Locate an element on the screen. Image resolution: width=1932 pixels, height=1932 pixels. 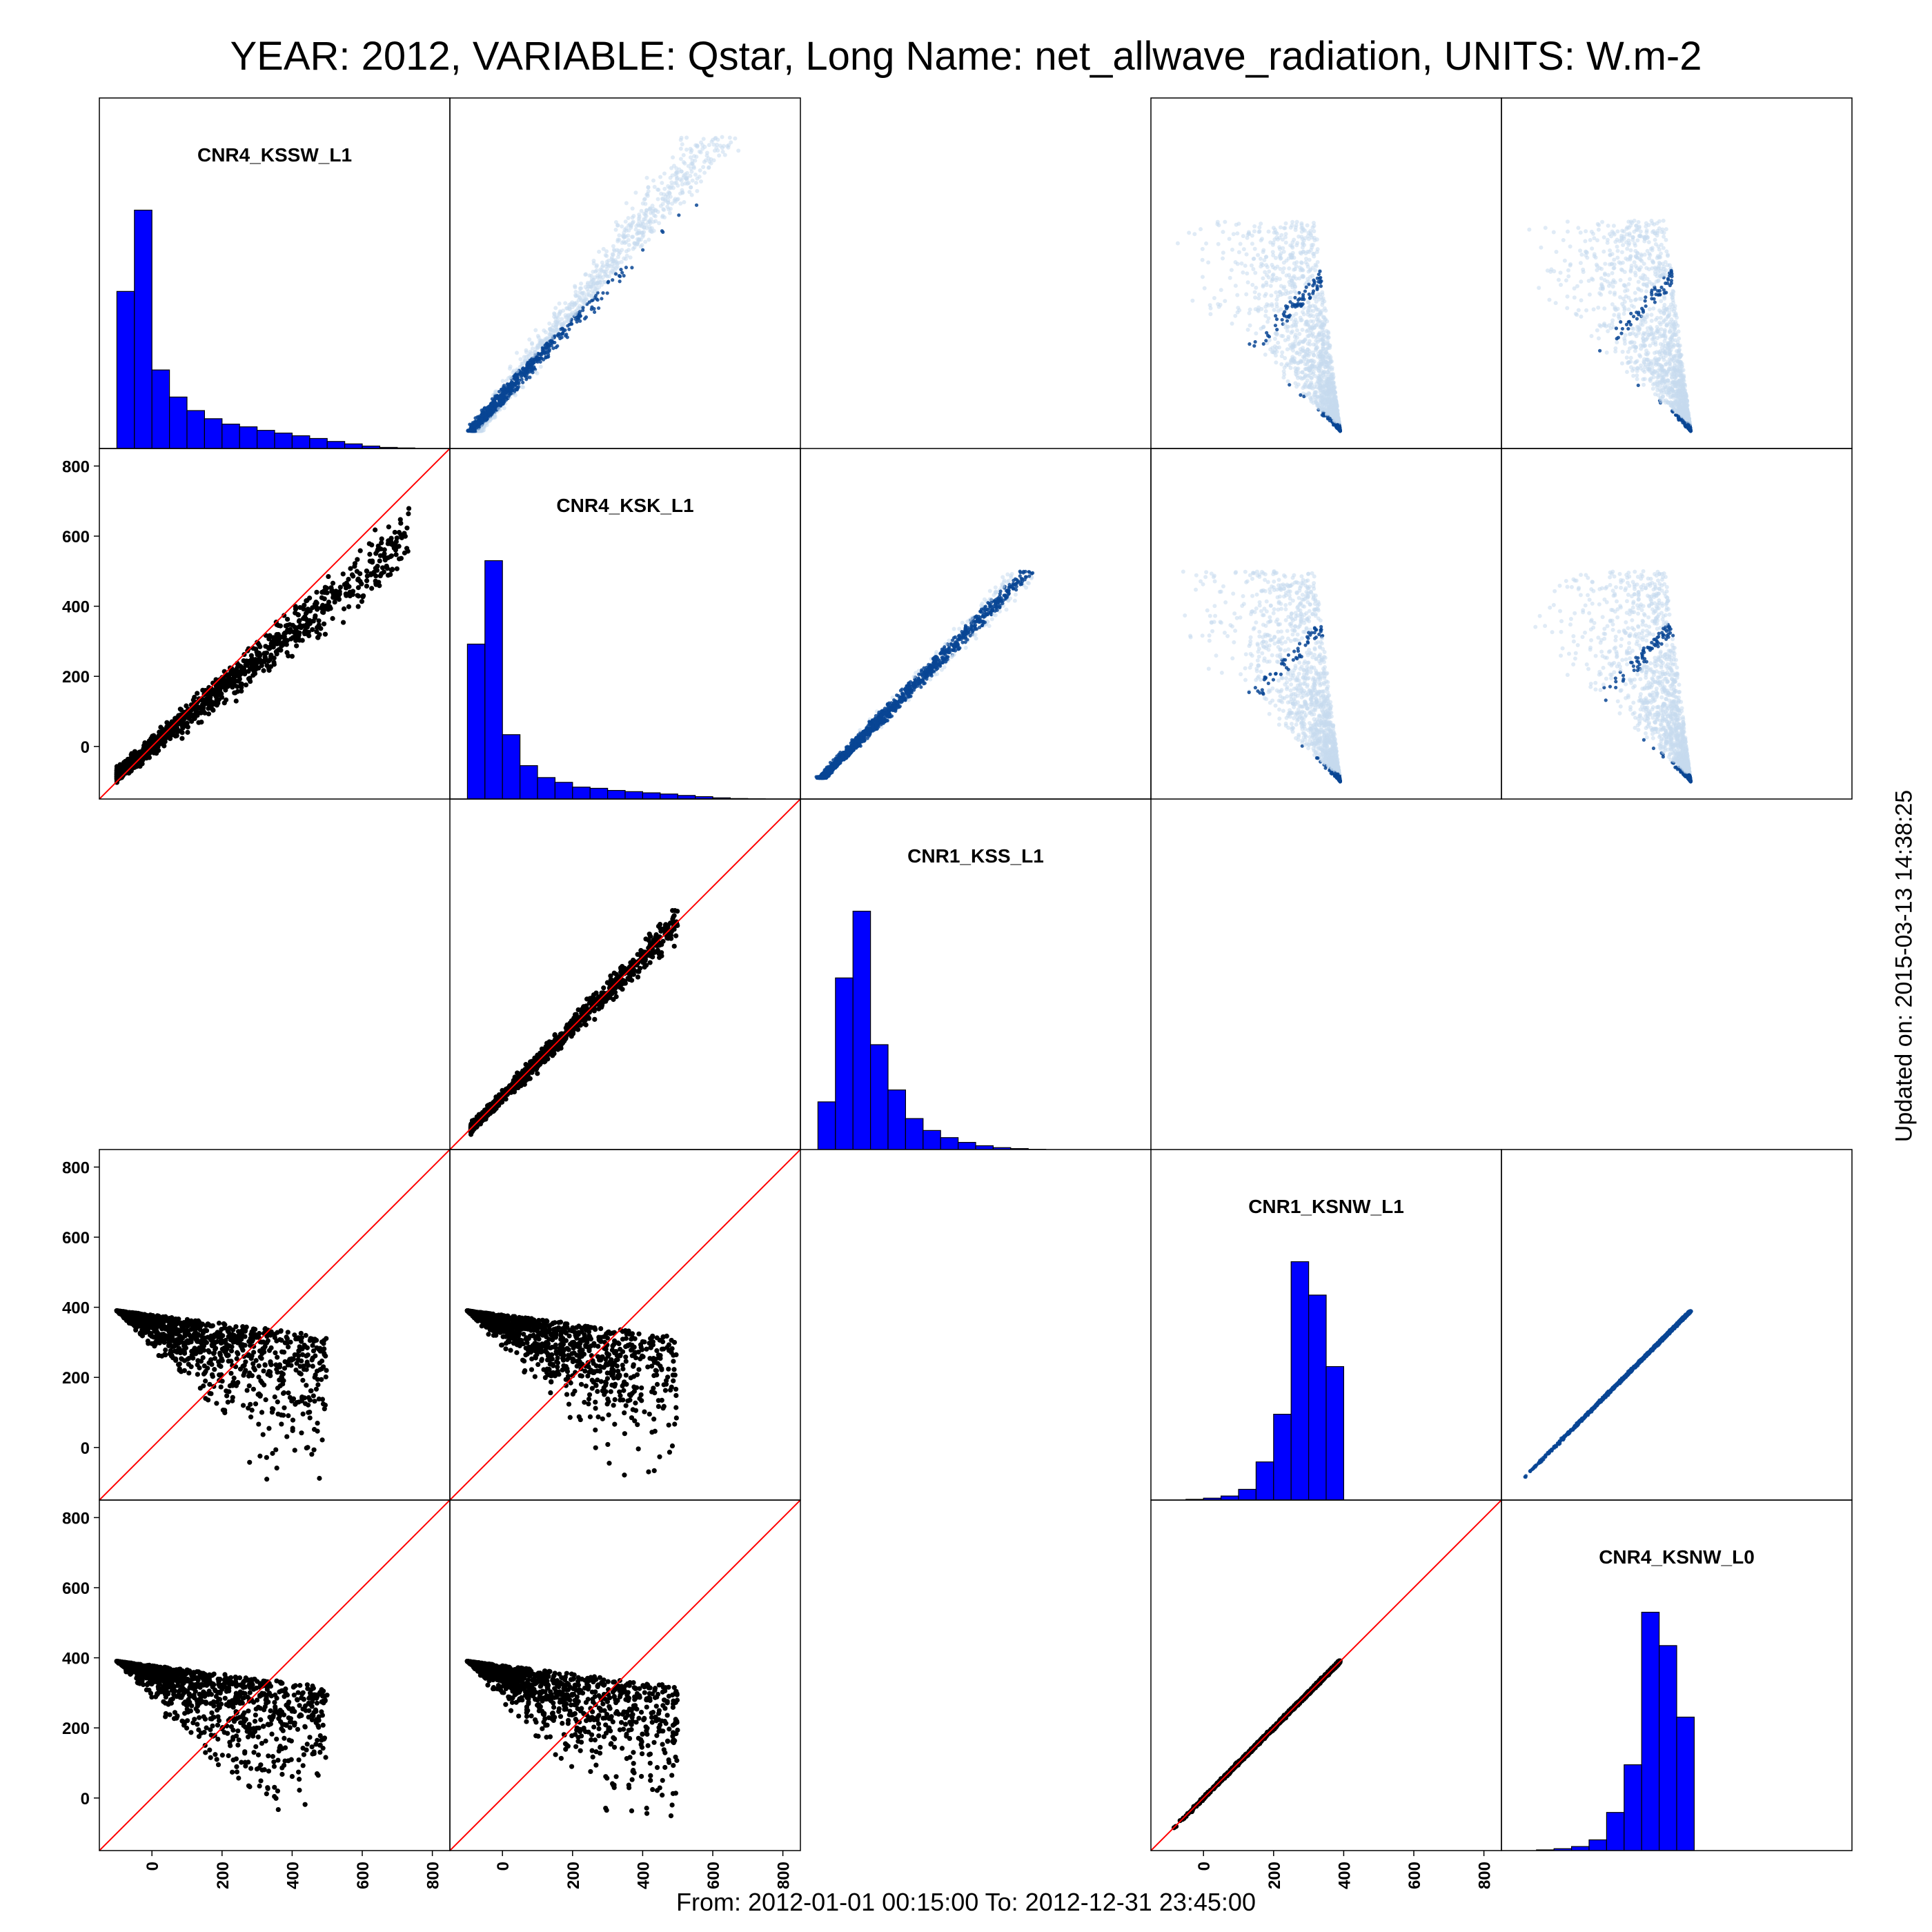
histogram-bar is located at coordinates (353, 445).